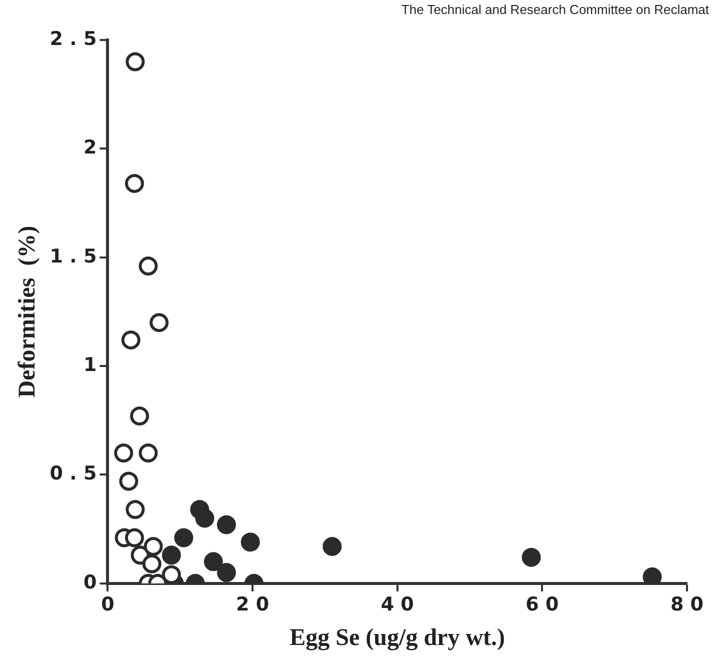  What do you see at coordinates (90, 365) in the screenshot?
I see `y-tick-label: 1` at bounding box center [90, 365].